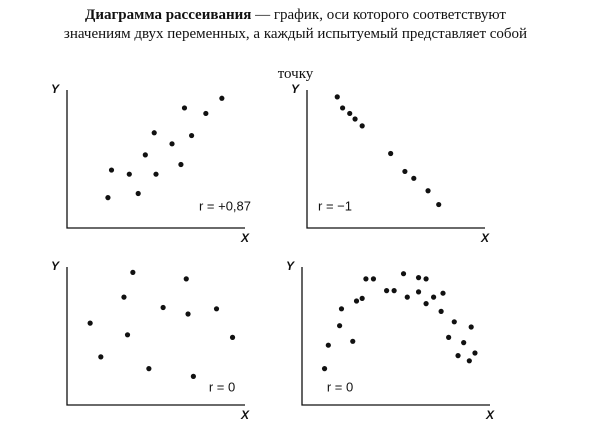 The image size is (591, 443). Describe the element at coordinates (335, 205) in the screenshot. I see `annotation: r = −1` at that location.